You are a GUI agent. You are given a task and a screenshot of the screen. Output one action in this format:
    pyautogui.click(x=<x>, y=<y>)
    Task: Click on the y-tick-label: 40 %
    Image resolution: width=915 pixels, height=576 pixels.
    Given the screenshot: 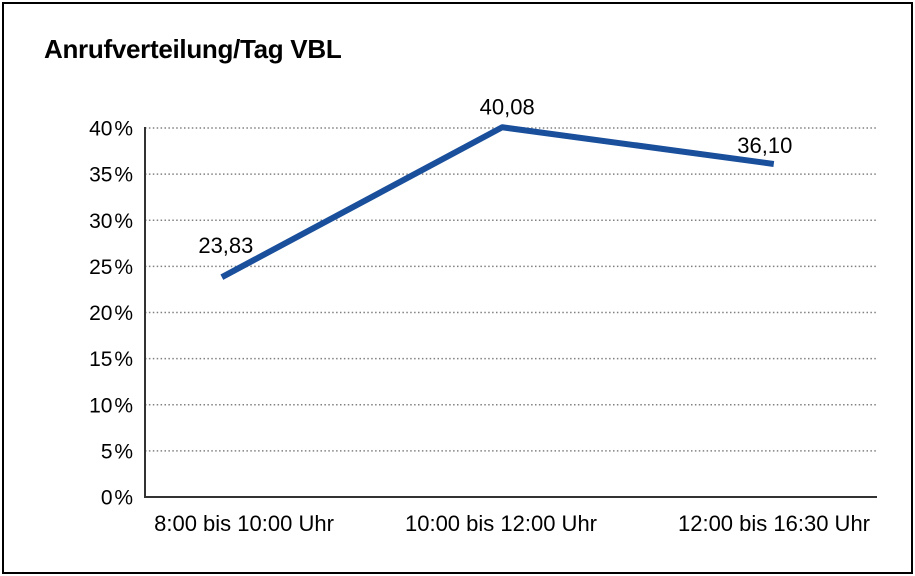 What is the action you would take?
    pyautogui.click(x=111, y=129)
    